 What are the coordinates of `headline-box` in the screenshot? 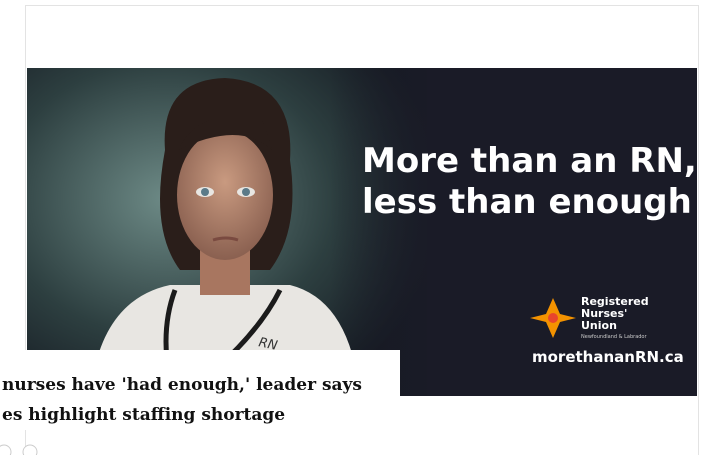 It's located at (200, 390).